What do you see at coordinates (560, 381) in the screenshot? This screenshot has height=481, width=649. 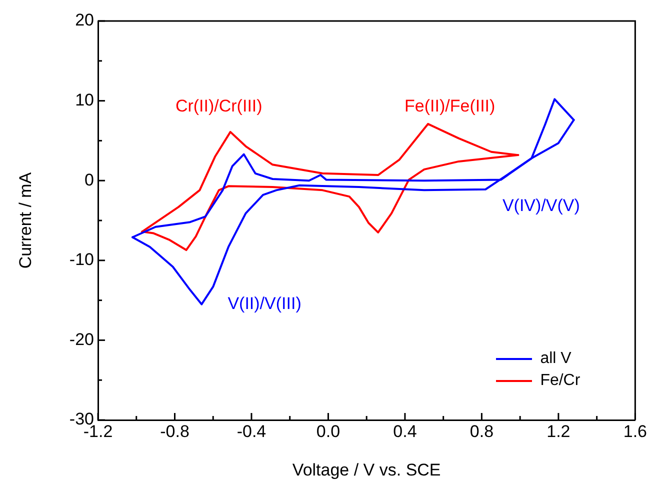 I see `legend-label: Fe/Cr` at bounding box center [560, 381].